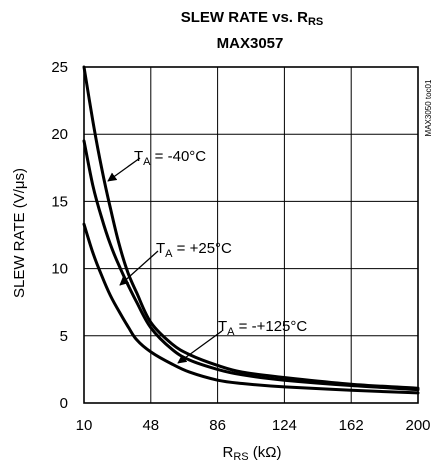 The height and width of the screenshot is (468, 434). Describe the element at coordinates (250, 43) in the screenshot. I see `chart-title-line2: MAX3057` at that location.